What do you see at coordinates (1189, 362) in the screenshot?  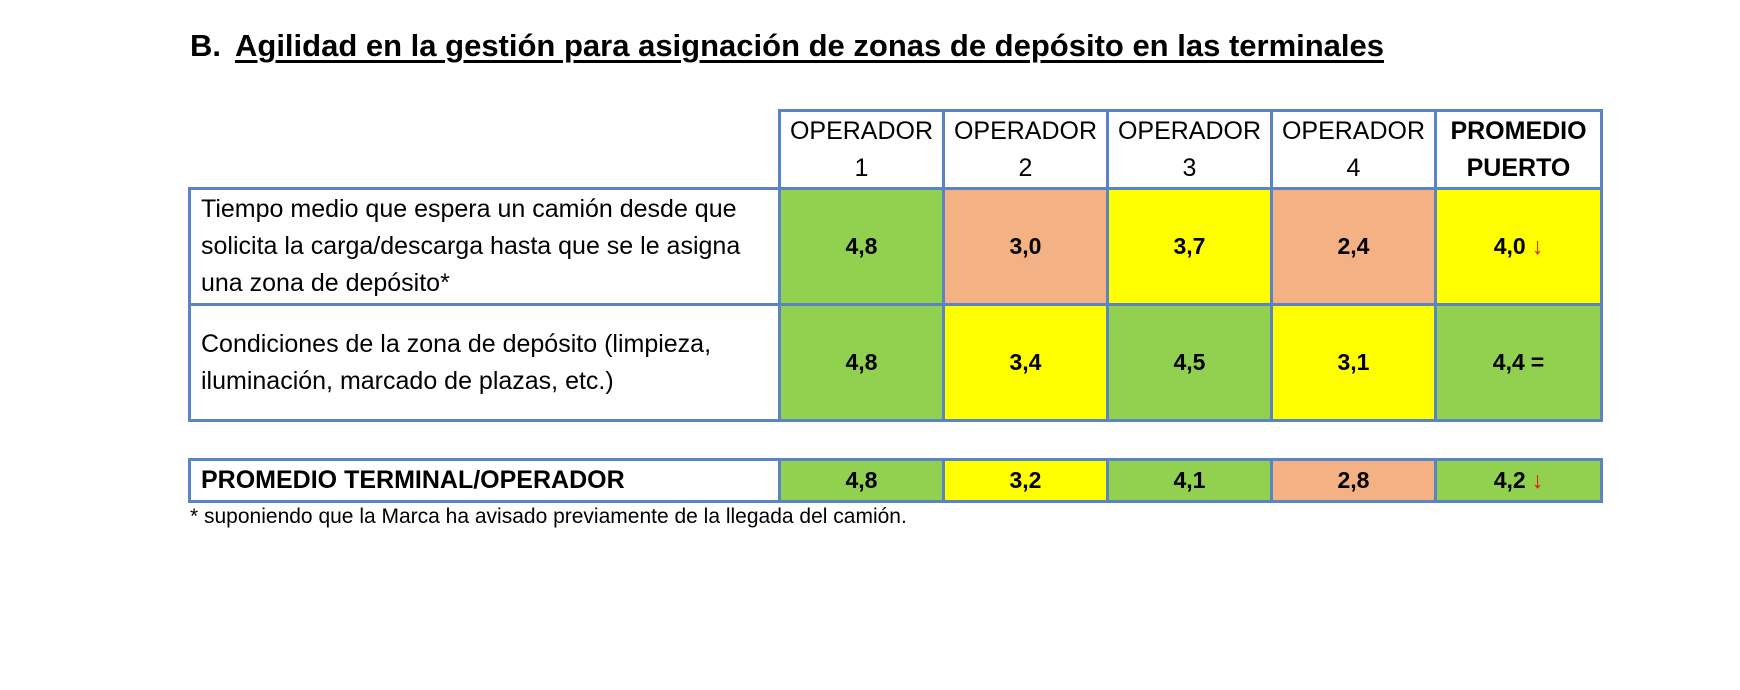 I see `value-cell: 4,5` at bounding box center [1189, 362].